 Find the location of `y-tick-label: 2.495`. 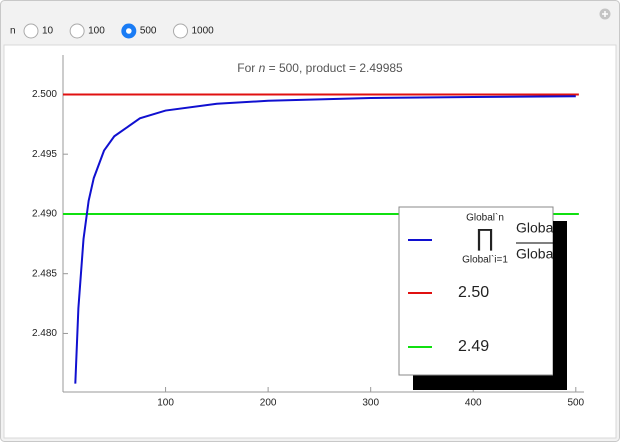

y-tick-label: 2.495 is located at coordinates (44, 154).